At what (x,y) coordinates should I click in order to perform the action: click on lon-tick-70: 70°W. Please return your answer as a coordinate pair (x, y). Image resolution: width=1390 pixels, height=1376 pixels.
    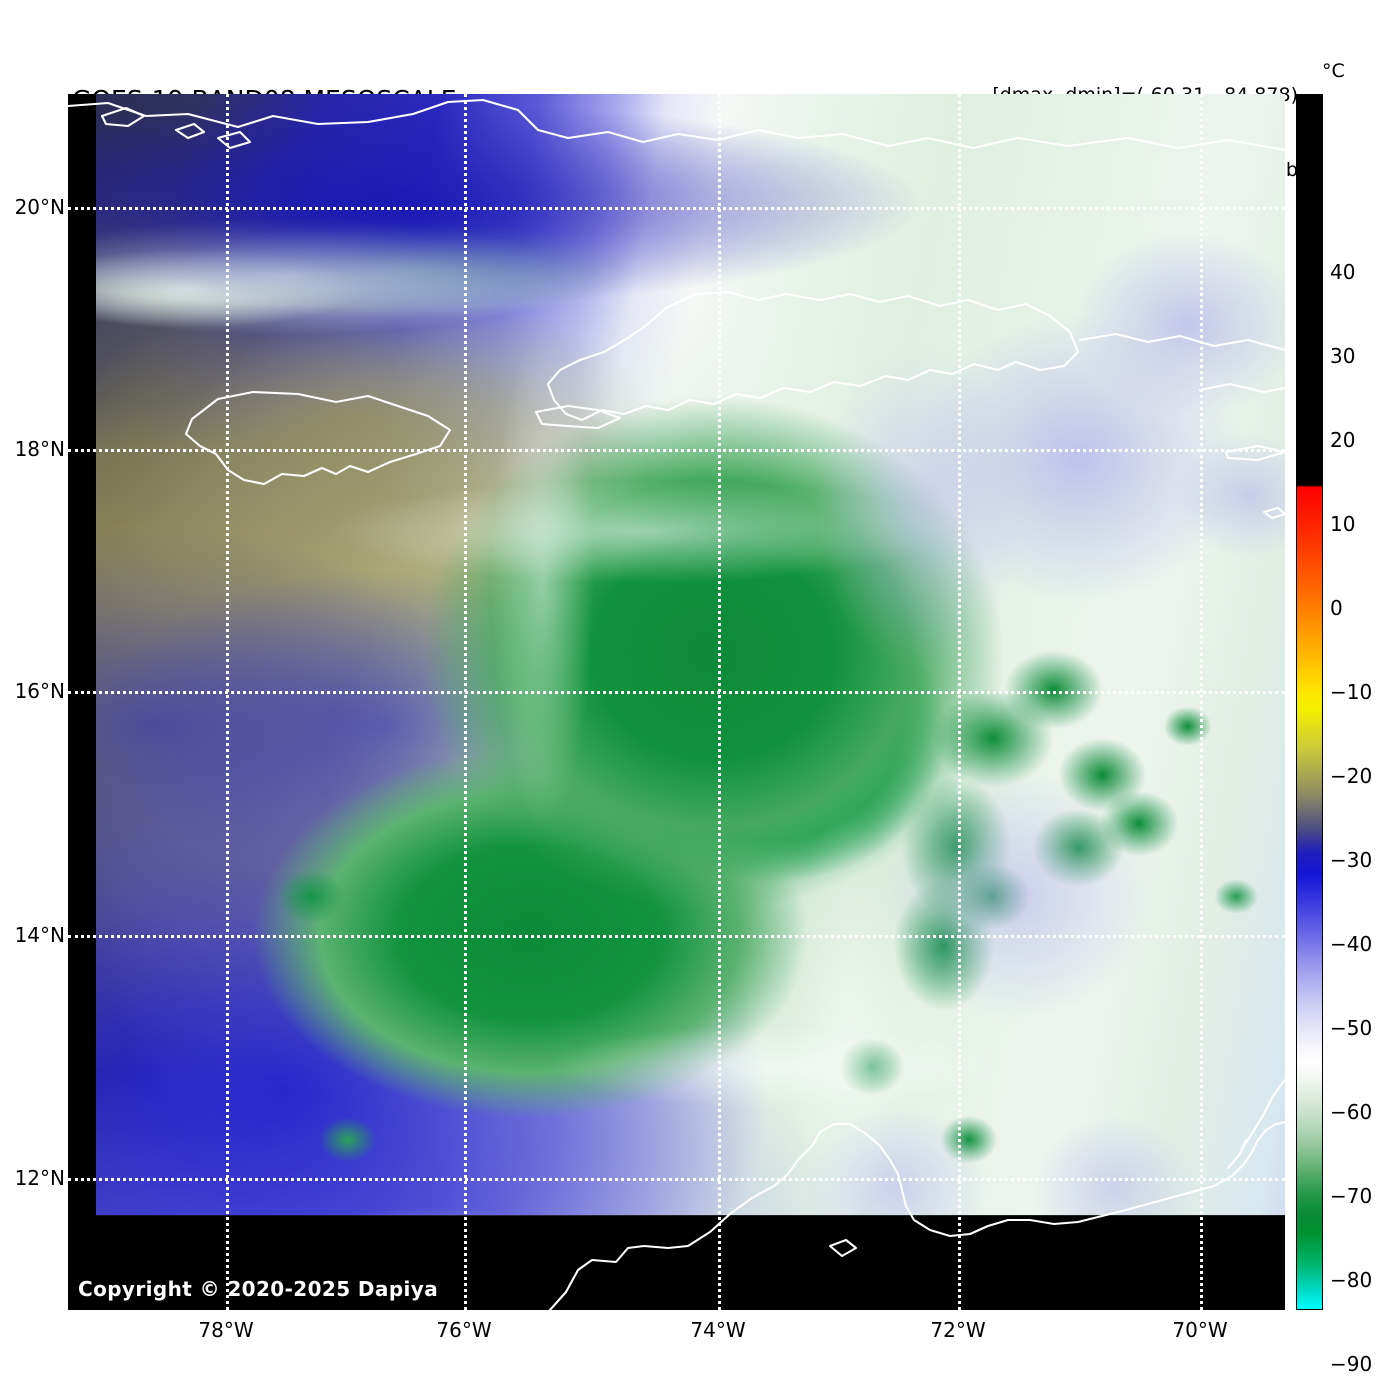
    Looking at the image, I should click on (1200, 1330).